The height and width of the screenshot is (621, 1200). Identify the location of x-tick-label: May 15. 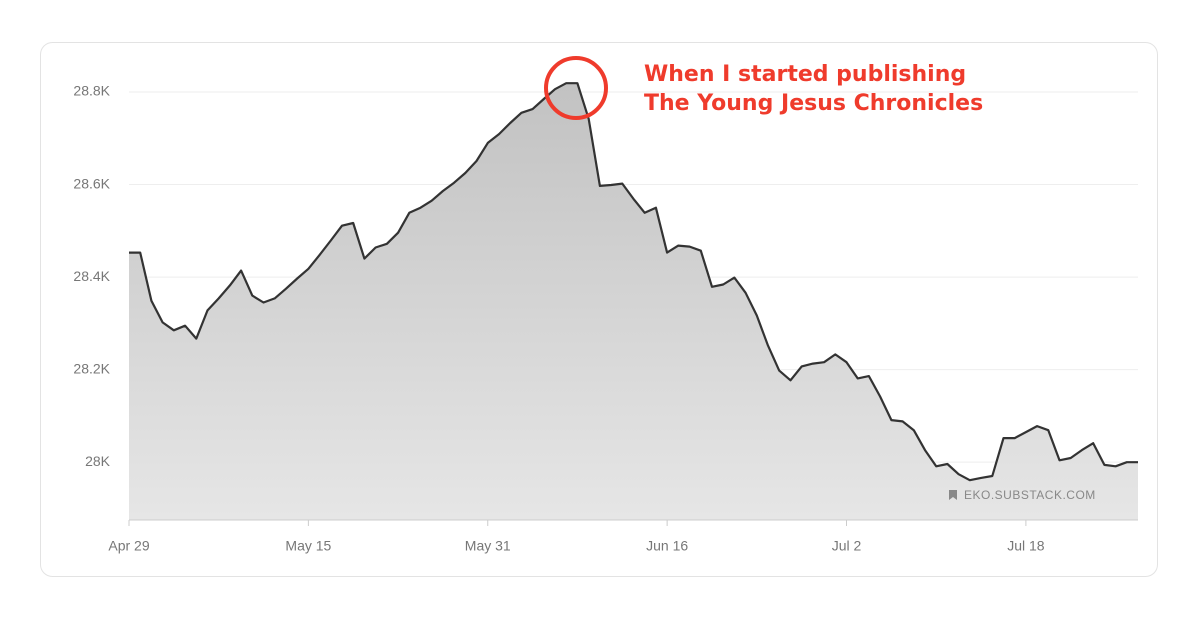
(308, 546).